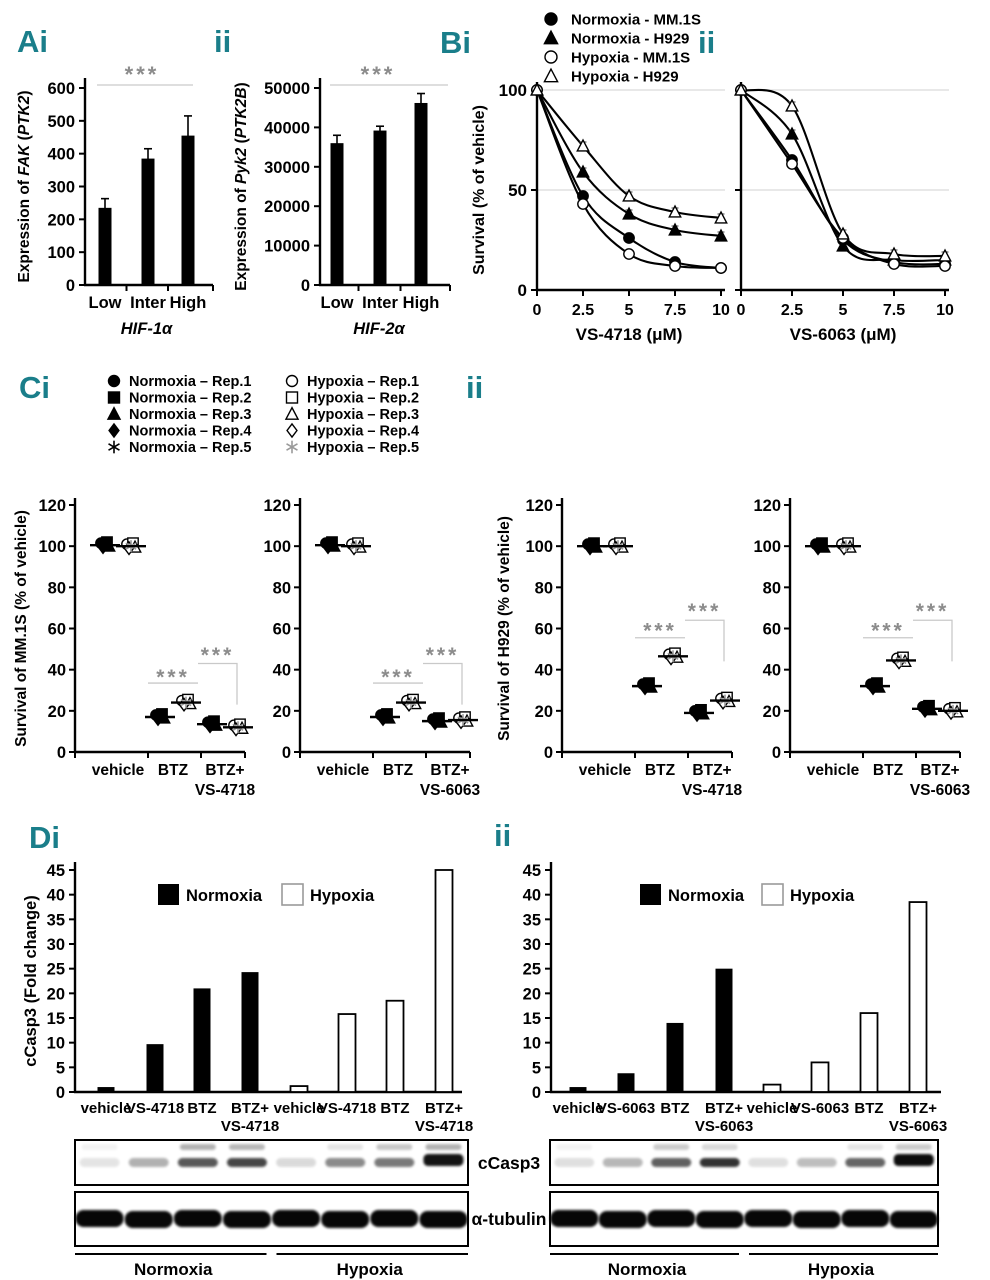 This screenshot has height=1280, width=990. Describe the element at coordinates (56, 1019) in the screenshot. I see `svg-text: 15` at that location.